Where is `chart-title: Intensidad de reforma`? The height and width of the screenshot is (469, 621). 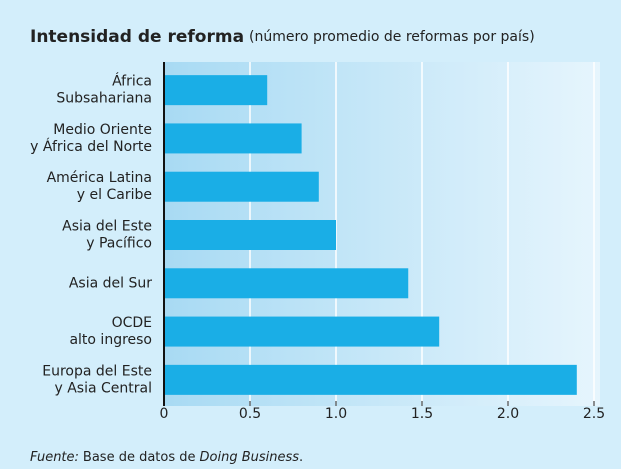
chart-title: Intensidad de reforma is located at coordinates (137, 37).